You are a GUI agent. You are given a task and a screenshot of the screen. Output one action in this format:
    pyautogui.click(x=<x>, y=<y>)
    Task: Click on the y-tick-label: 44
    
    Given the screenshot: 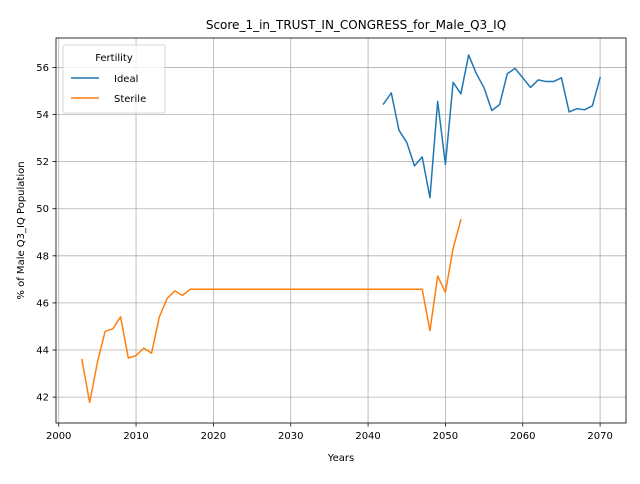 What is the action you would take?
    pyautogui.click(x=42, y=351)
    